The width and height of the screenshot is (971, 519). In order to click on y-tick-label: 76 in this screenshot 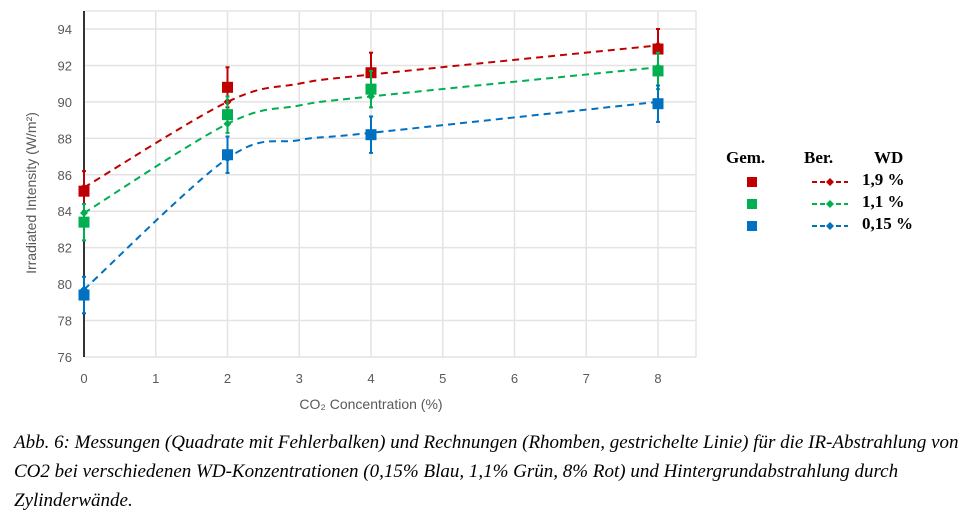, I will do `click(65, 357)`.